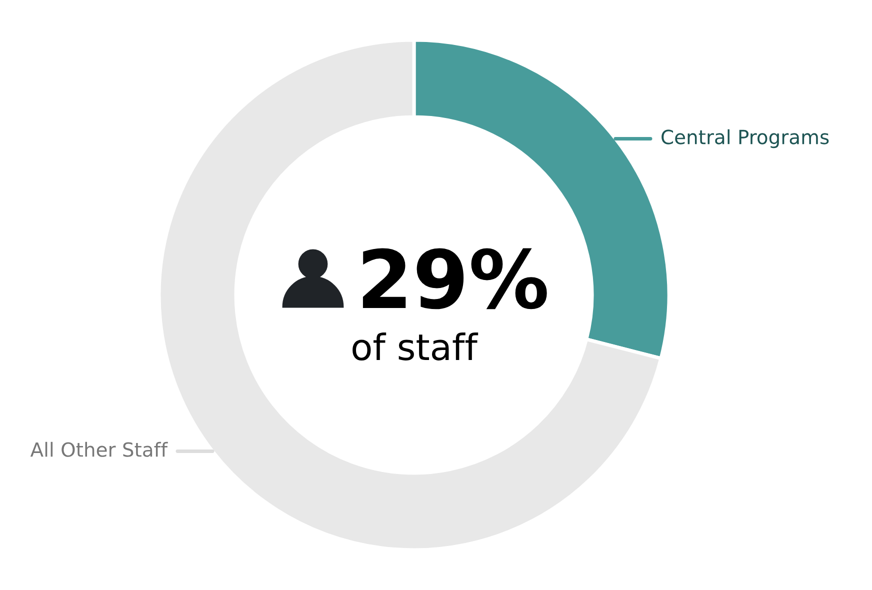  Describe the element at coordinates (415, 346) in the screenshot. I see `text: of staff` at that location.